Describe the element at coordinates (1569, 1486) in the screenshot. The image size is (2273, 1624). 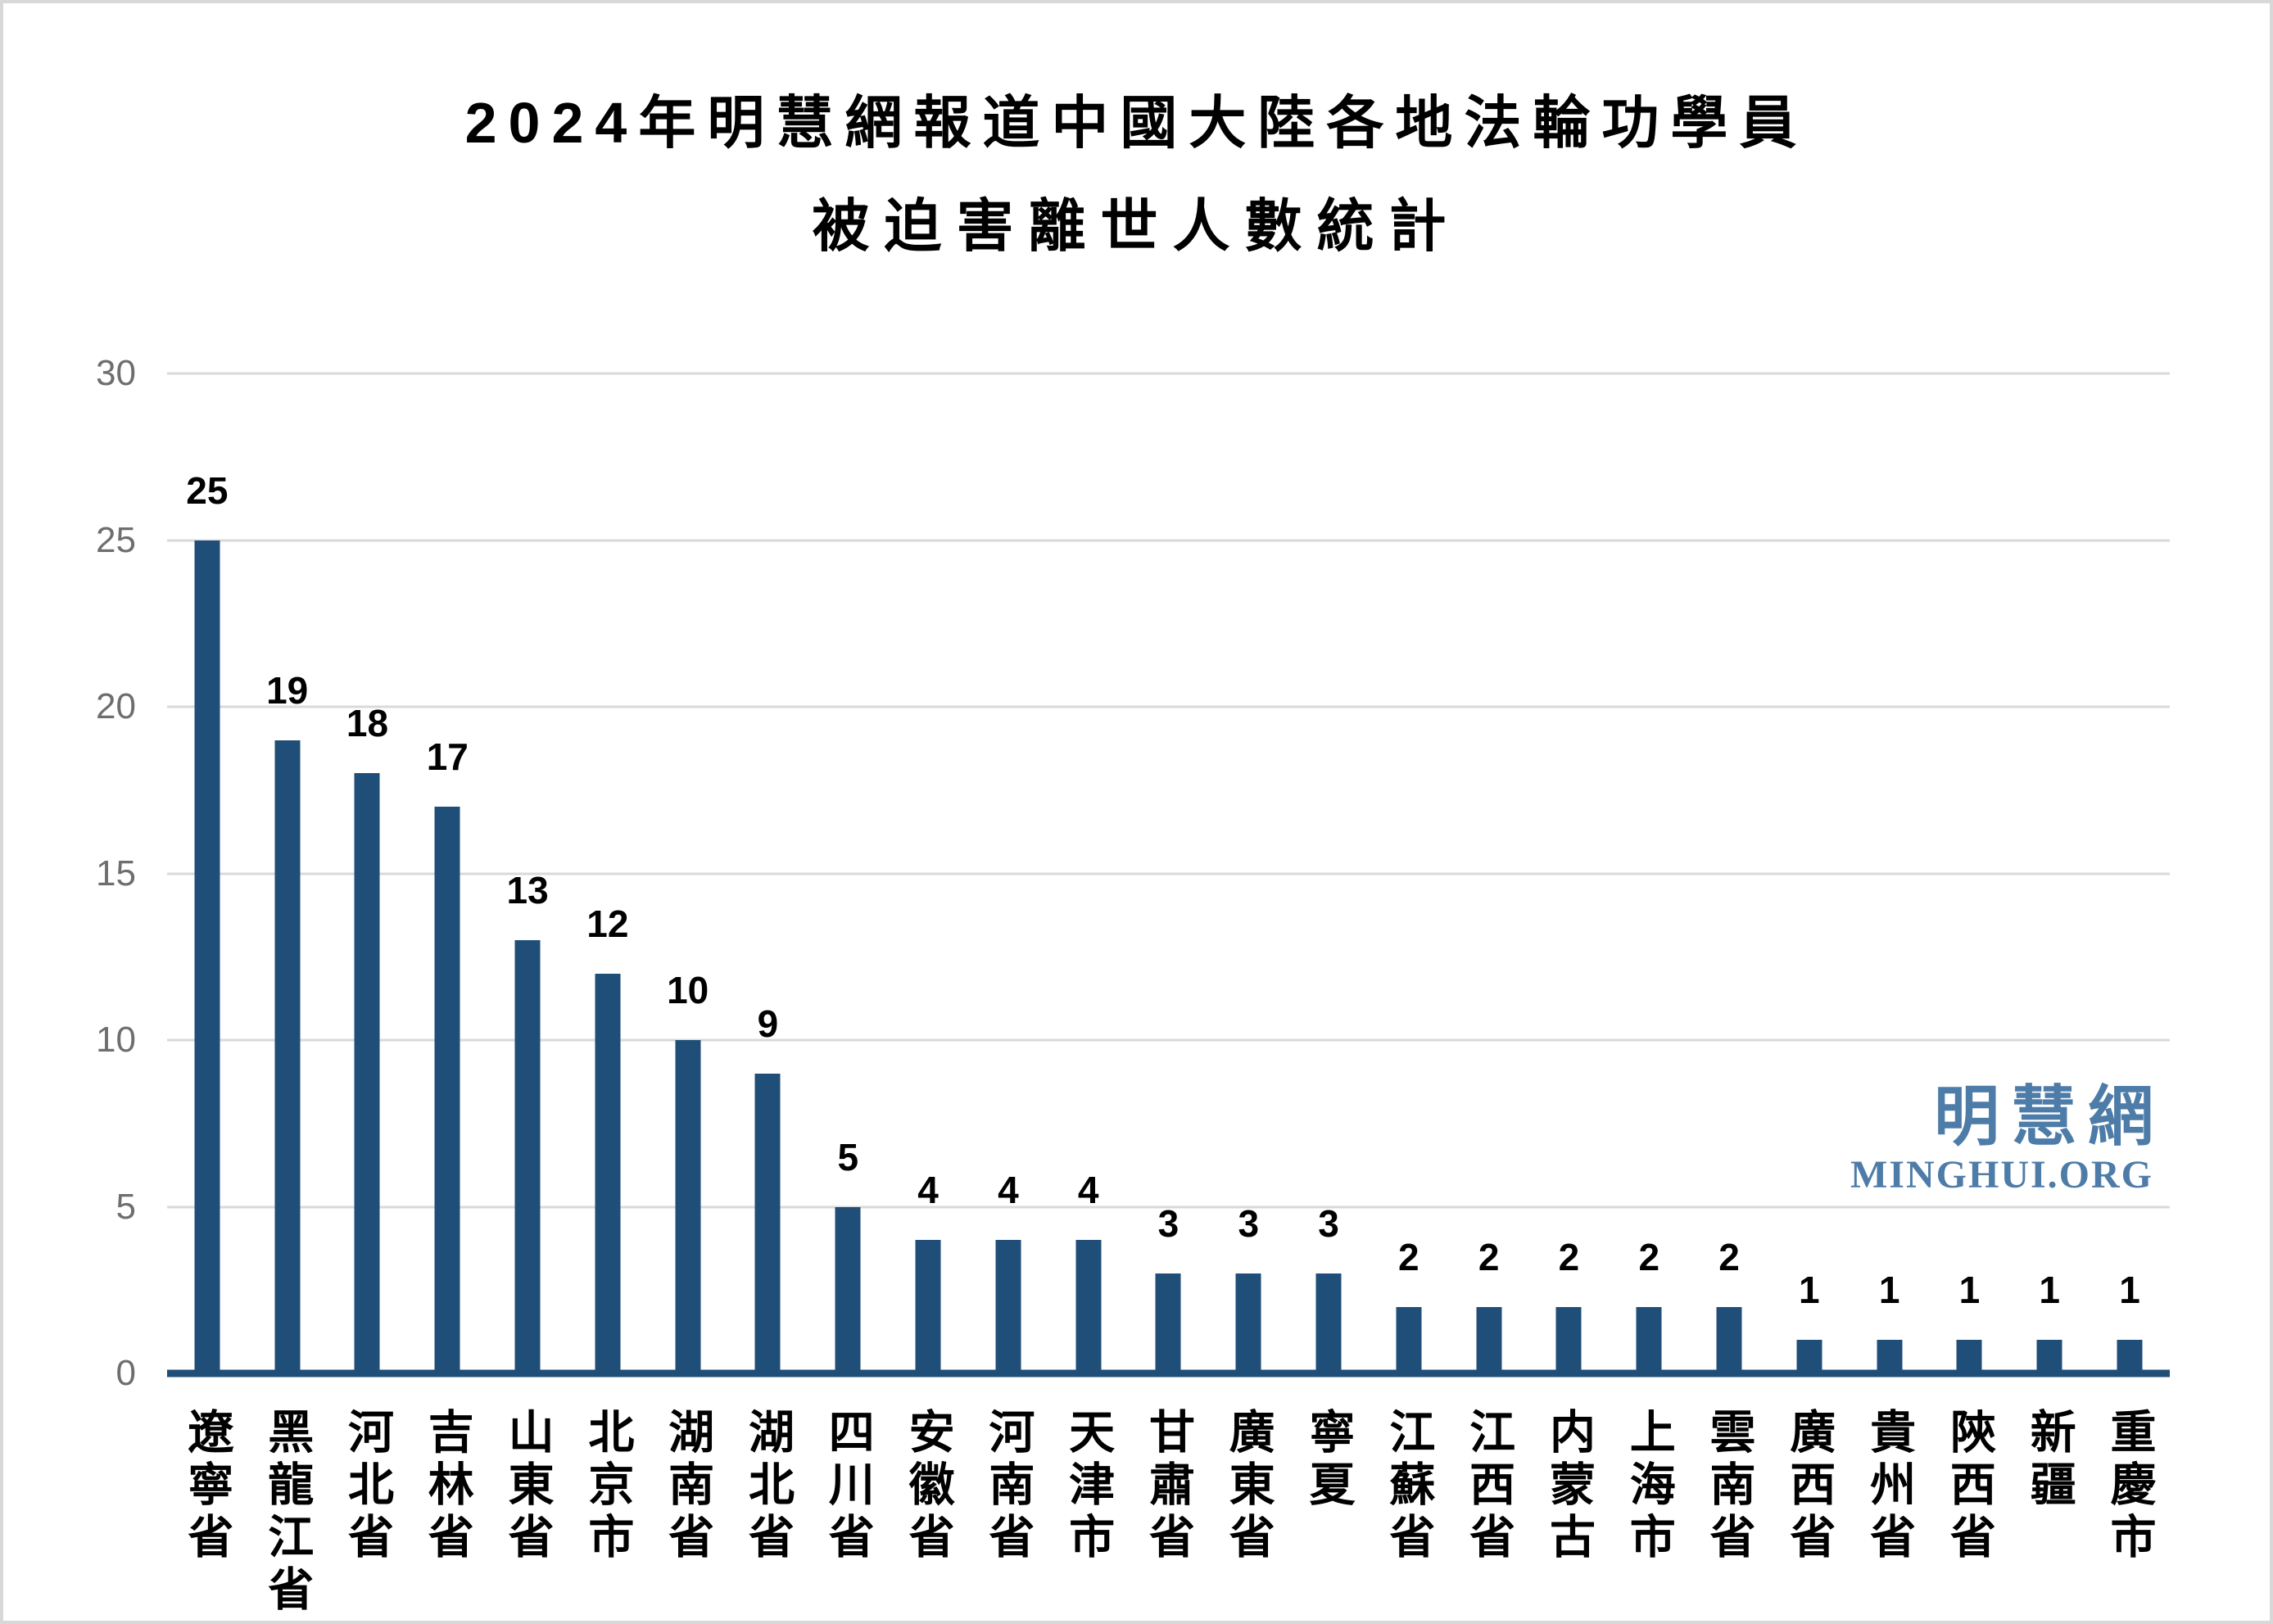
I see `x-axis-category-label: 内蒙古` at that location.